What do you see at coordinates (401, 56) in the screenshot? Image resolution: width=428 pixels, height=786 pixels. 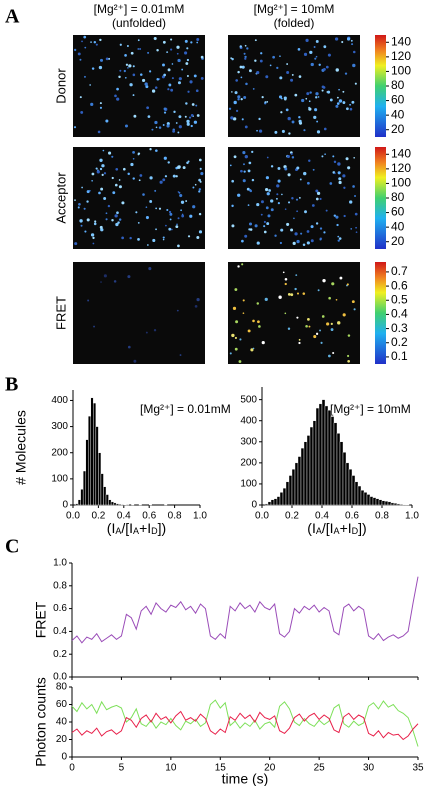 I see `colorbar-tick-label: 120` at bounding box center [401, 56].